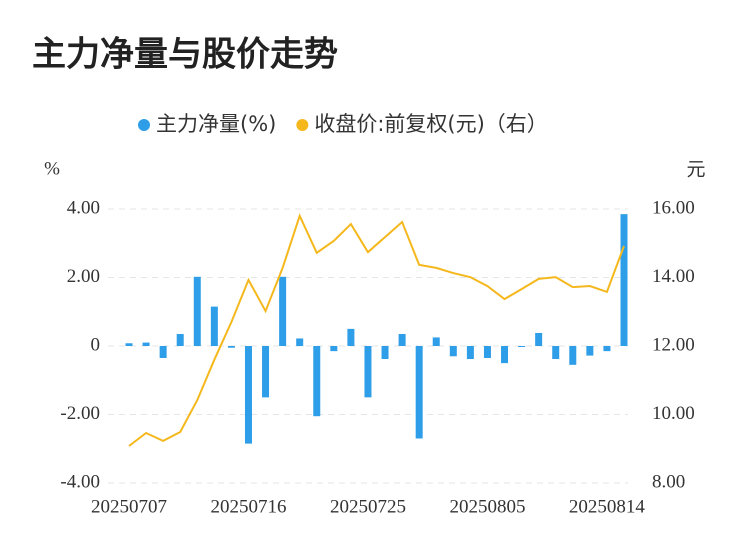 The height and width of the screenshot is (558, 750). Describe the element at coordinates (83, 207) in the screenshot. I see `y-tick-label: 4.00` at that location.